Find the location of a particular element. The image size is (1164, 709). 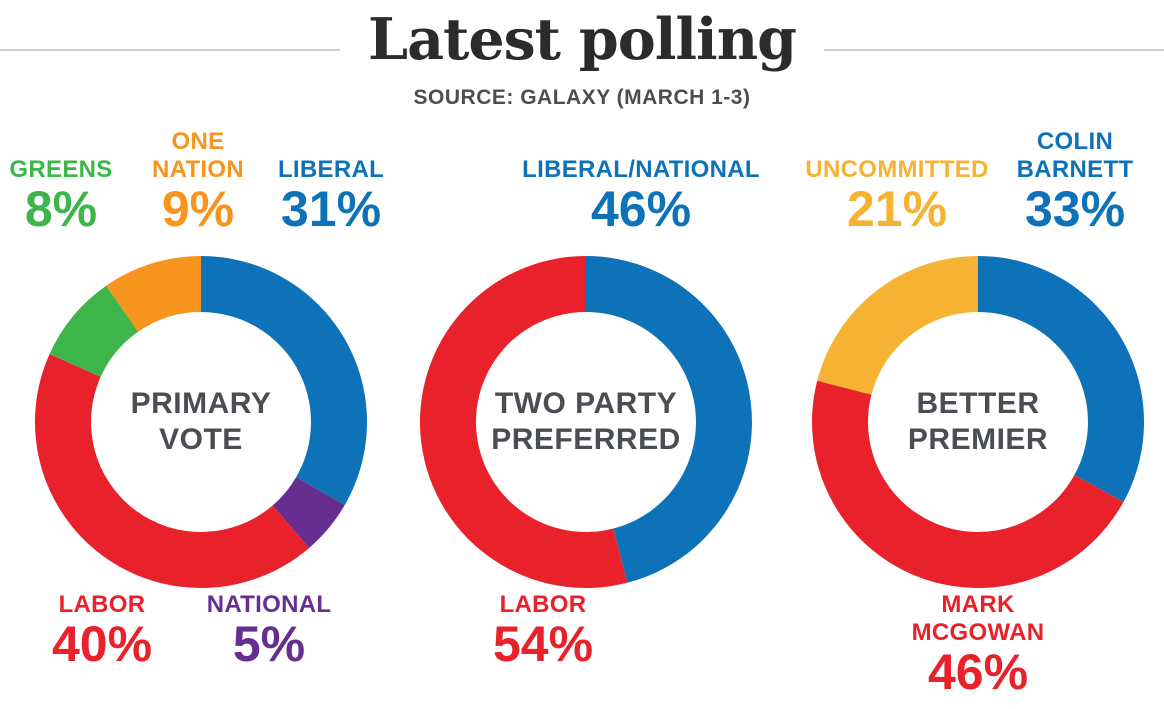

donut-segment-colin-barnett is located at coordinates (1061, 379).